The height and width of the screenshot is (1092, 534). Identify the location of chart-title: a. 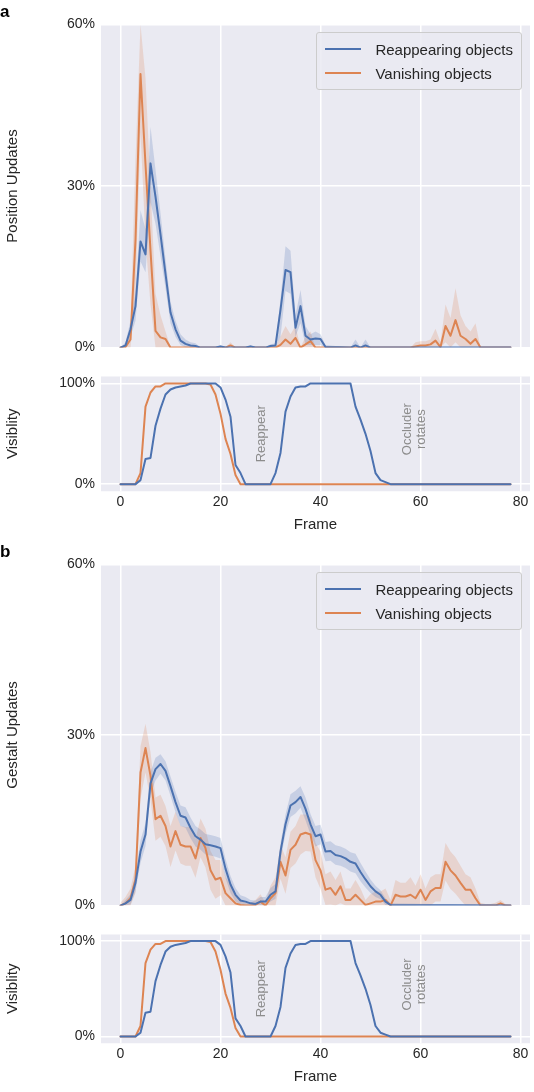
(5, 11).